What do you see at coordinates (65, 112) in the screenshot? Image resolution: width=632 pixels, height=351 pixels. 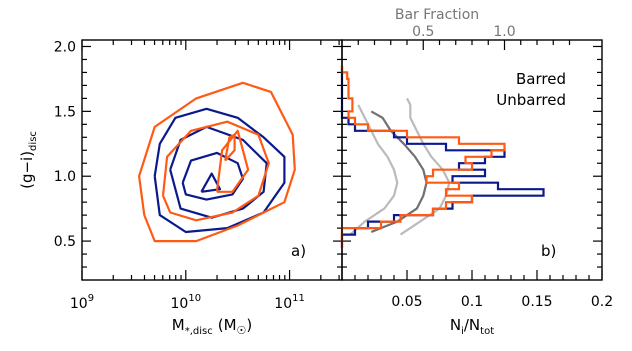 I see `panel-a-y-tick-label: 1.5` at bounding box center [65, 112].